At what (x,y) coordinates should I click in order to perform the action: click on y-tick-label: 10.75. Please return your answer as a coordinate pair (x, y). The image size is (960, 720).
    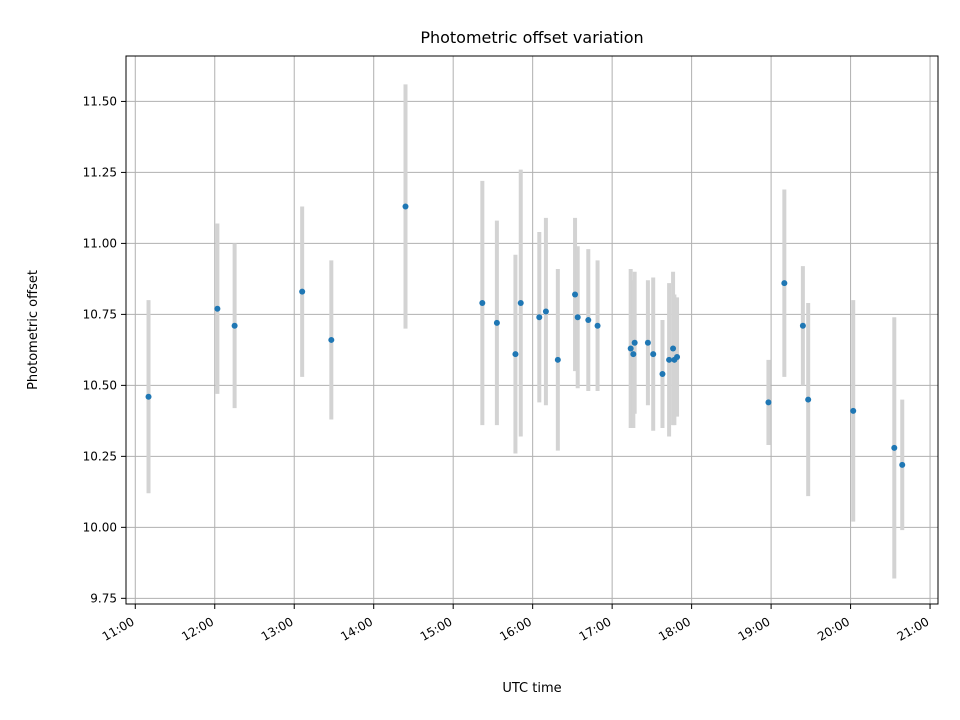
    Looking at the image, I should click on (100, 314).